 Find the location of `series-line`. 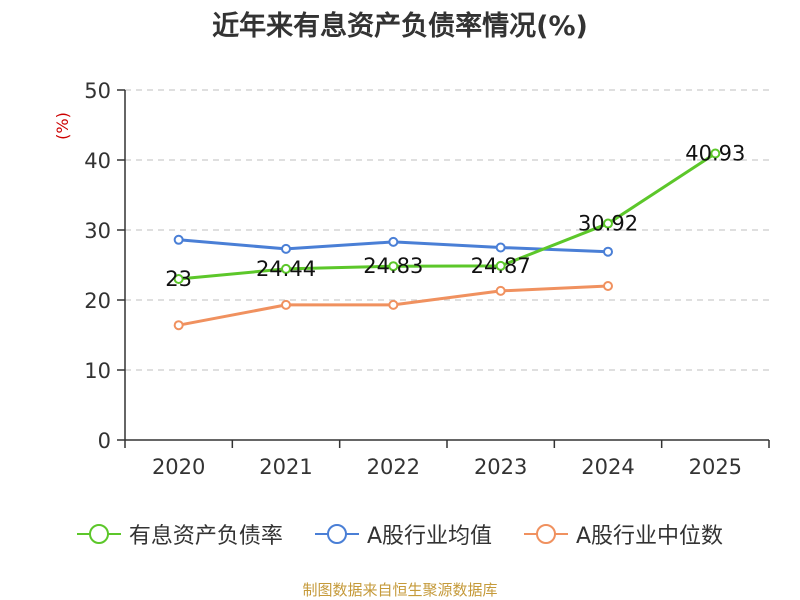

series-line is located at coordinates (447, 216).